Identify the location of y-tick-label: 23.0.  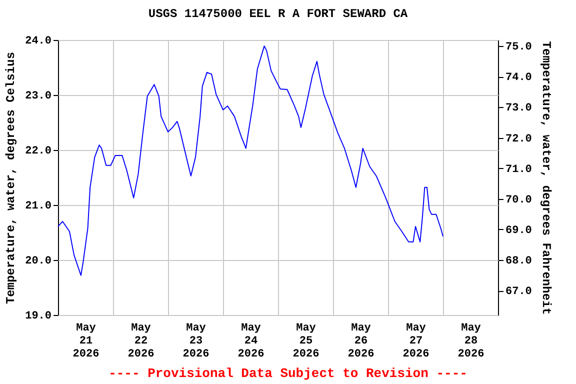
(38, 96).